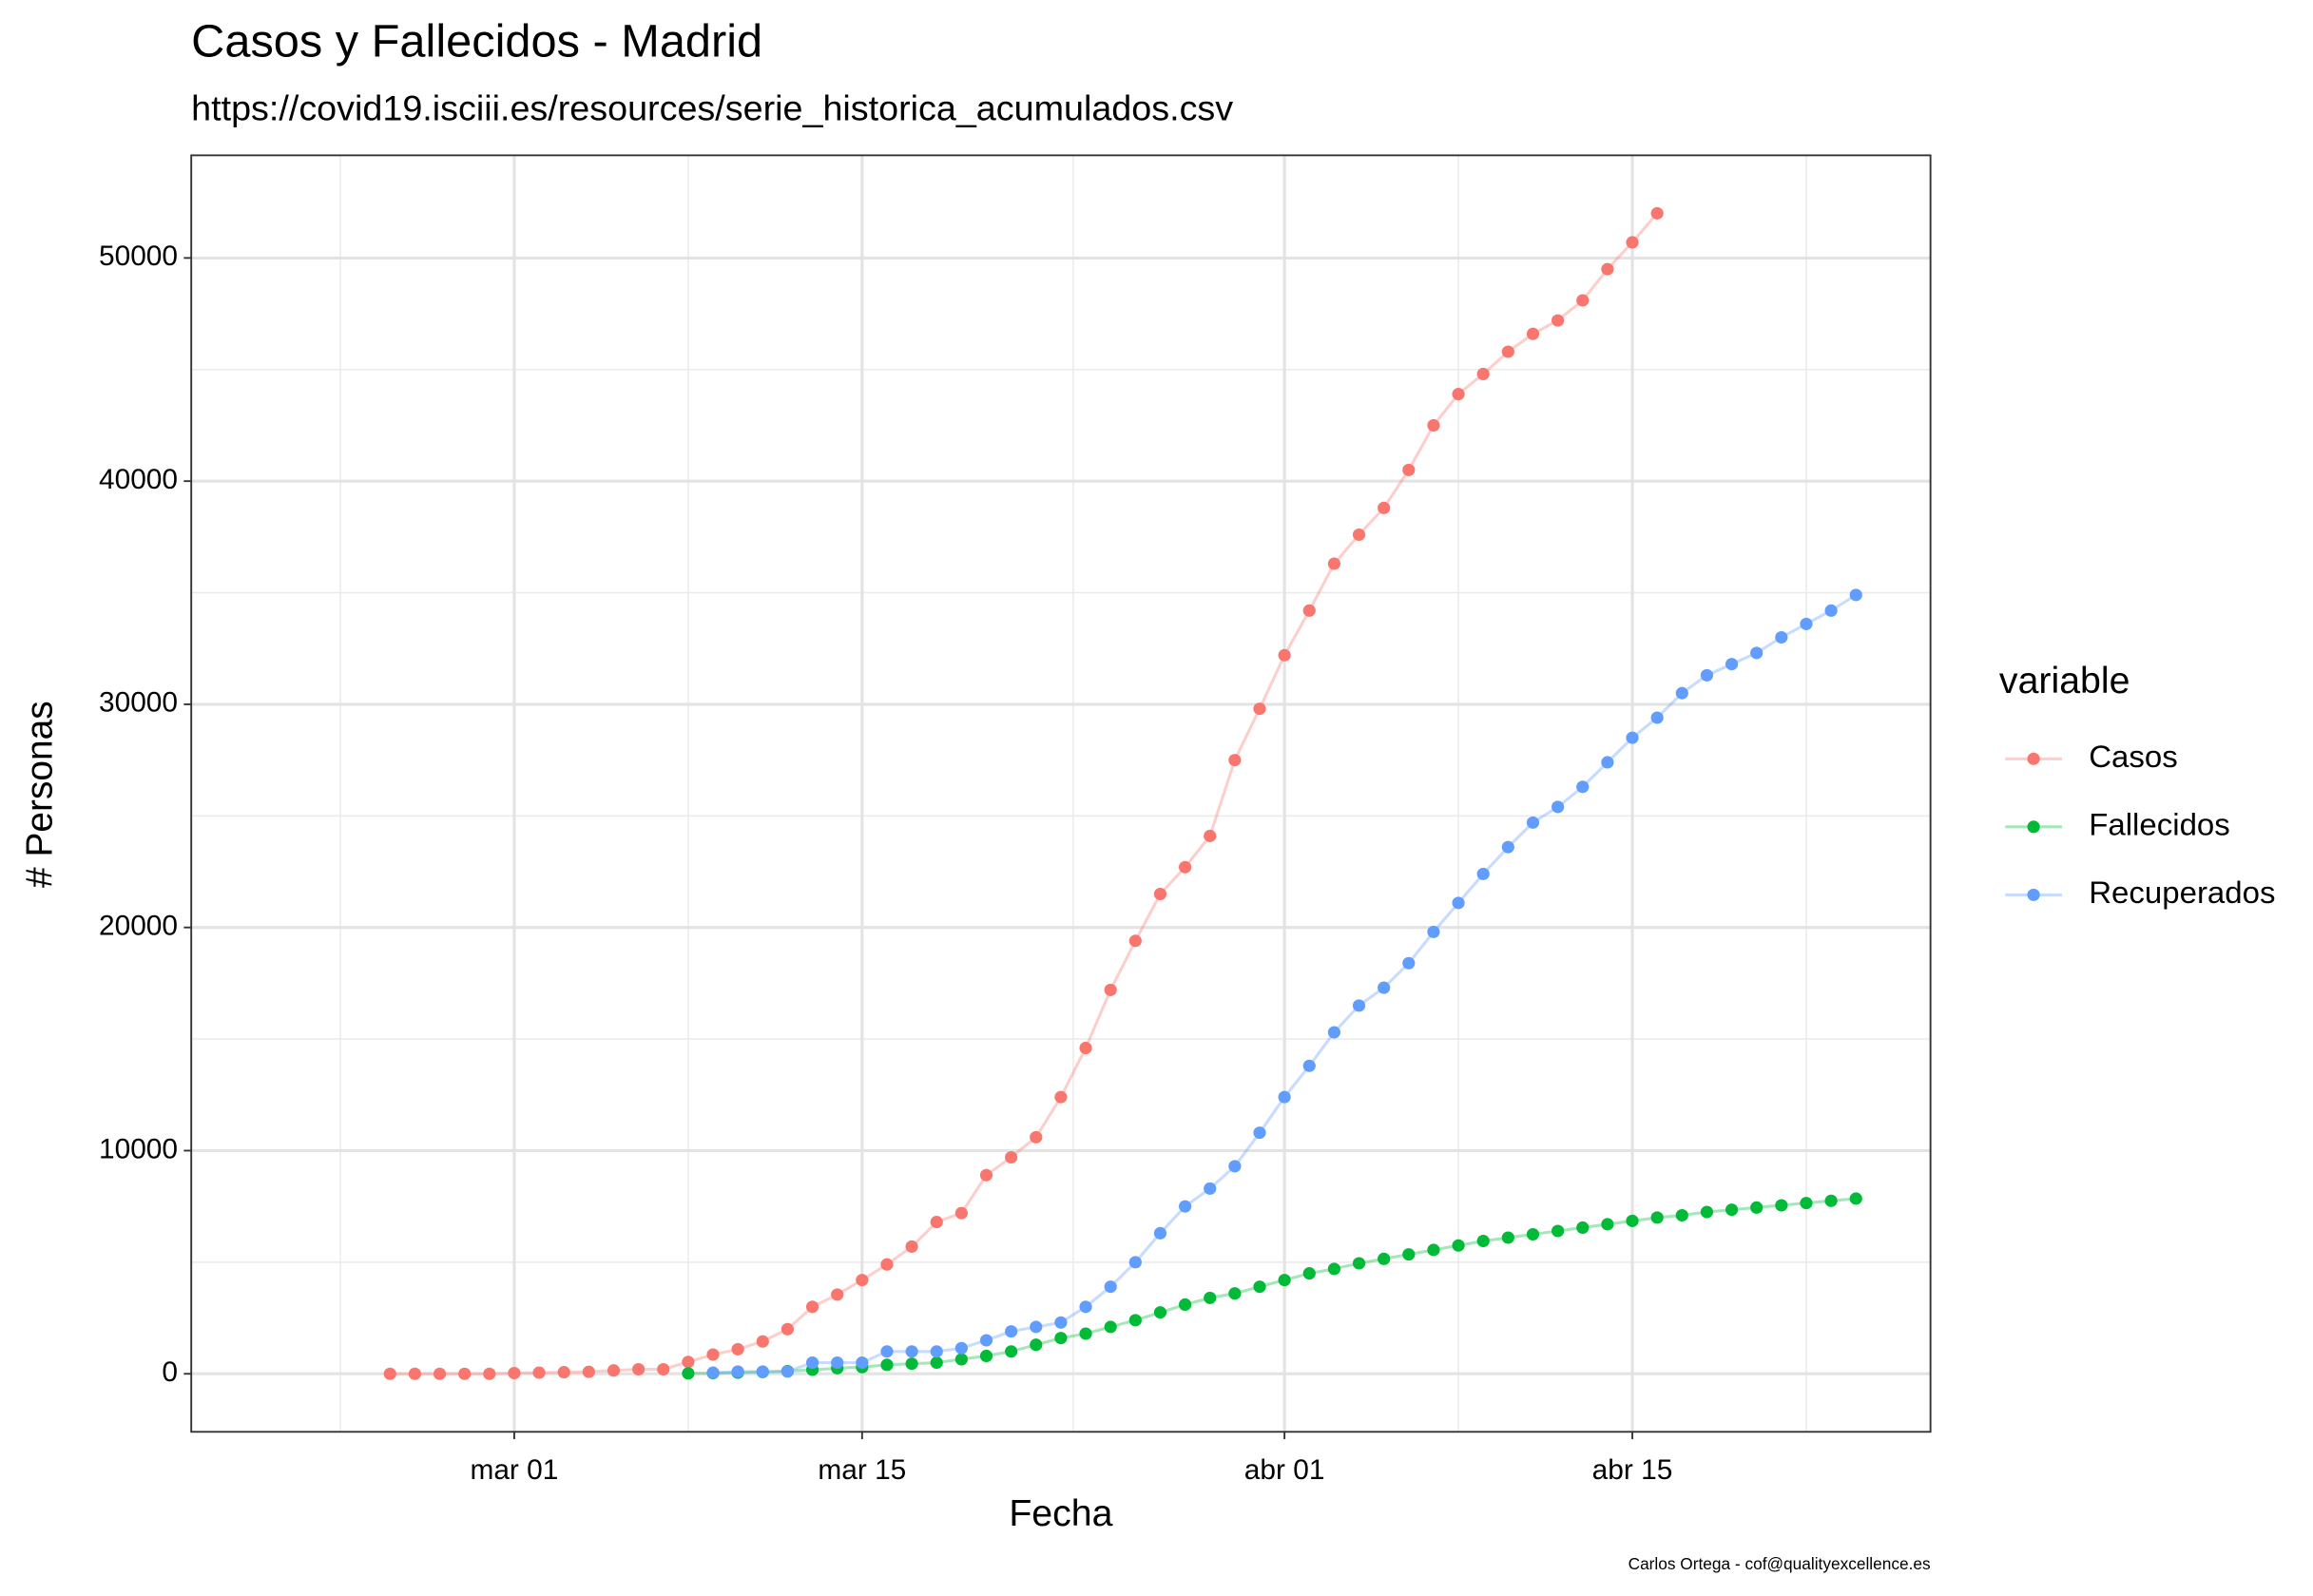  I want to click on y-tick-label: 20000, so click(139, 926).